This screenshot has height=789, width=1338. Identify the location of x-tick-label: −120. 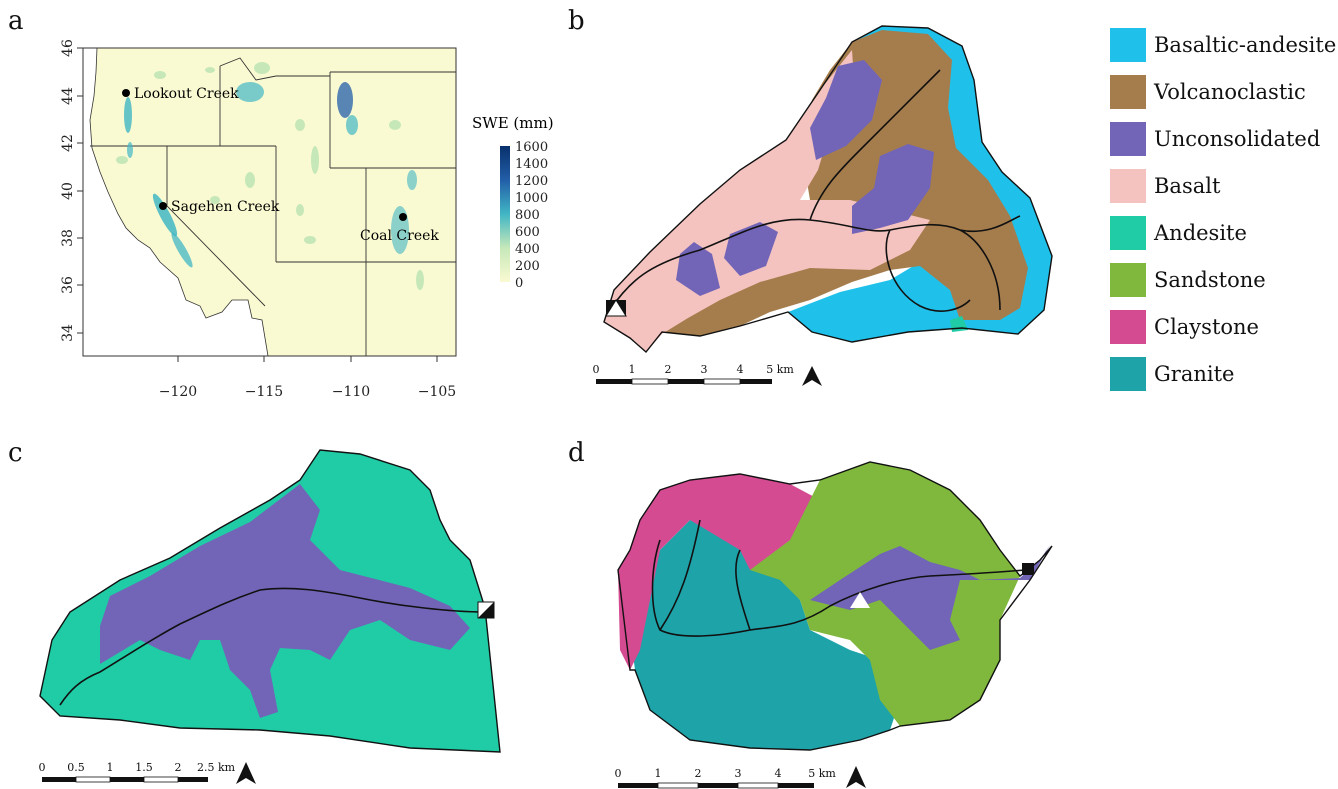
(178, 392).